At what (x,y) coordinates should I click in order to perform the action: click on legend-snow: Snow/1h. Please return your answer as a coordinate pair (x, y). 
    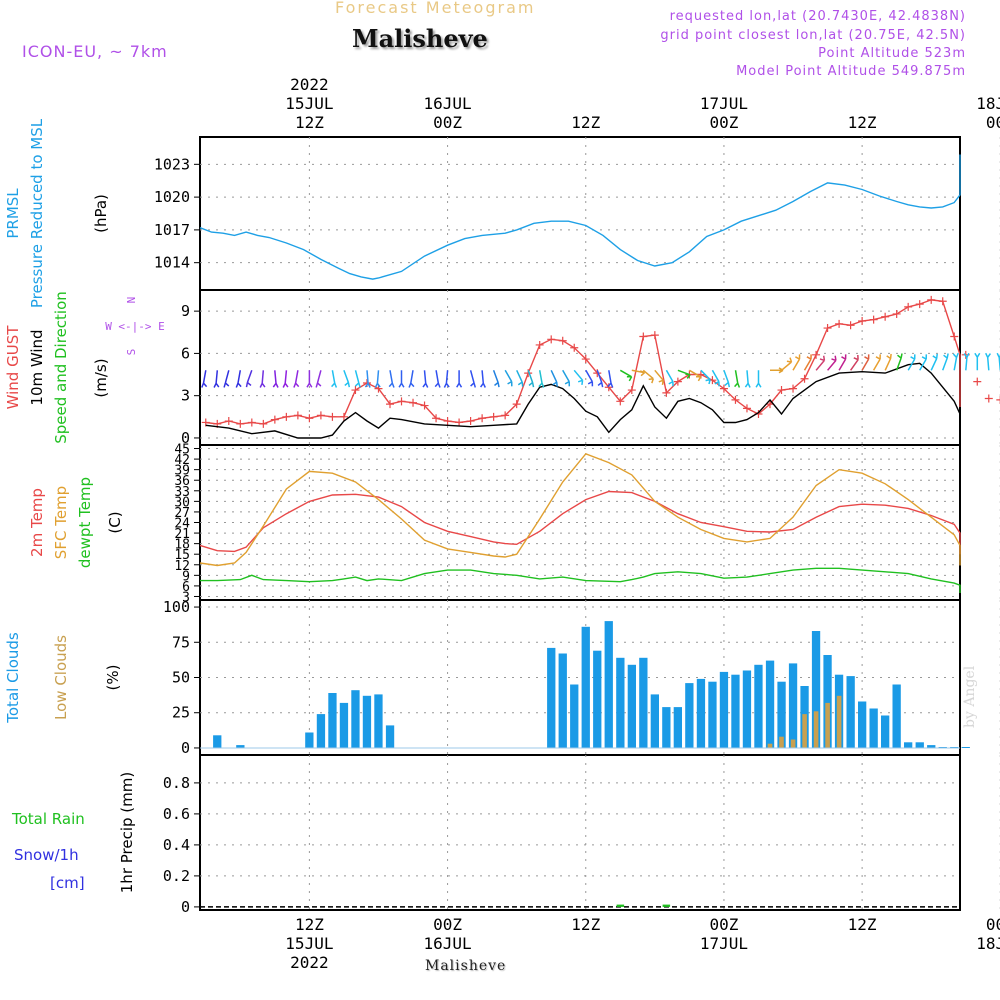
    Looking at the image, I should click on (46, 855).